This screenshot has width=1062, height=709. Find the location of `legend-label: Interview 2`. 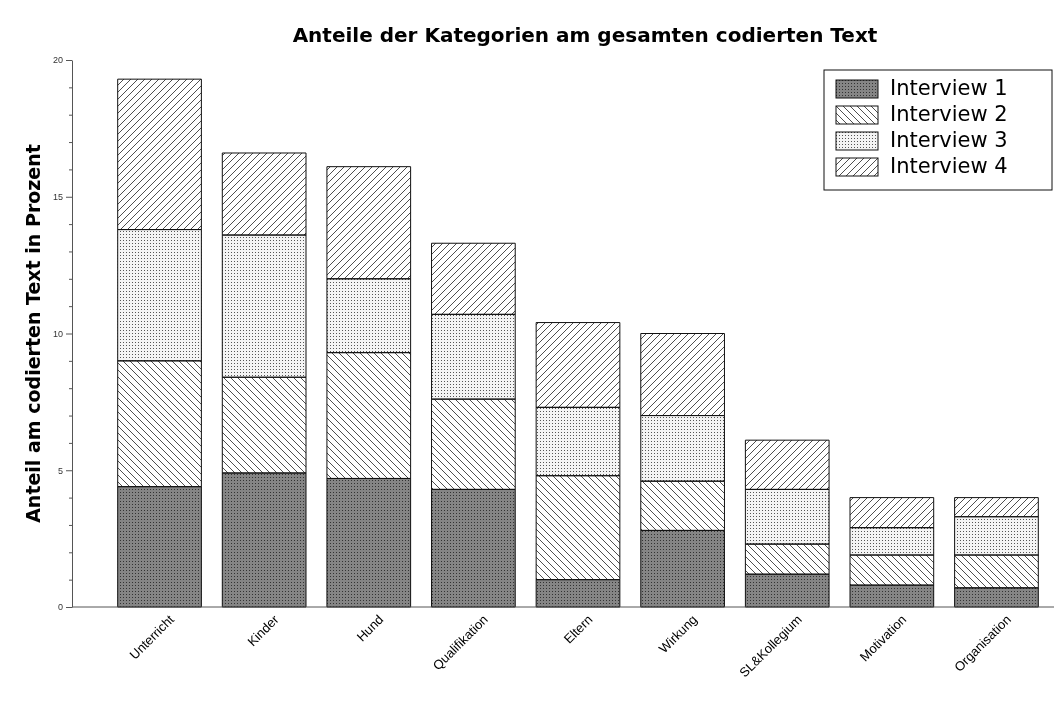

legend-label: Interview 2 is located at coordinates (949, 114).